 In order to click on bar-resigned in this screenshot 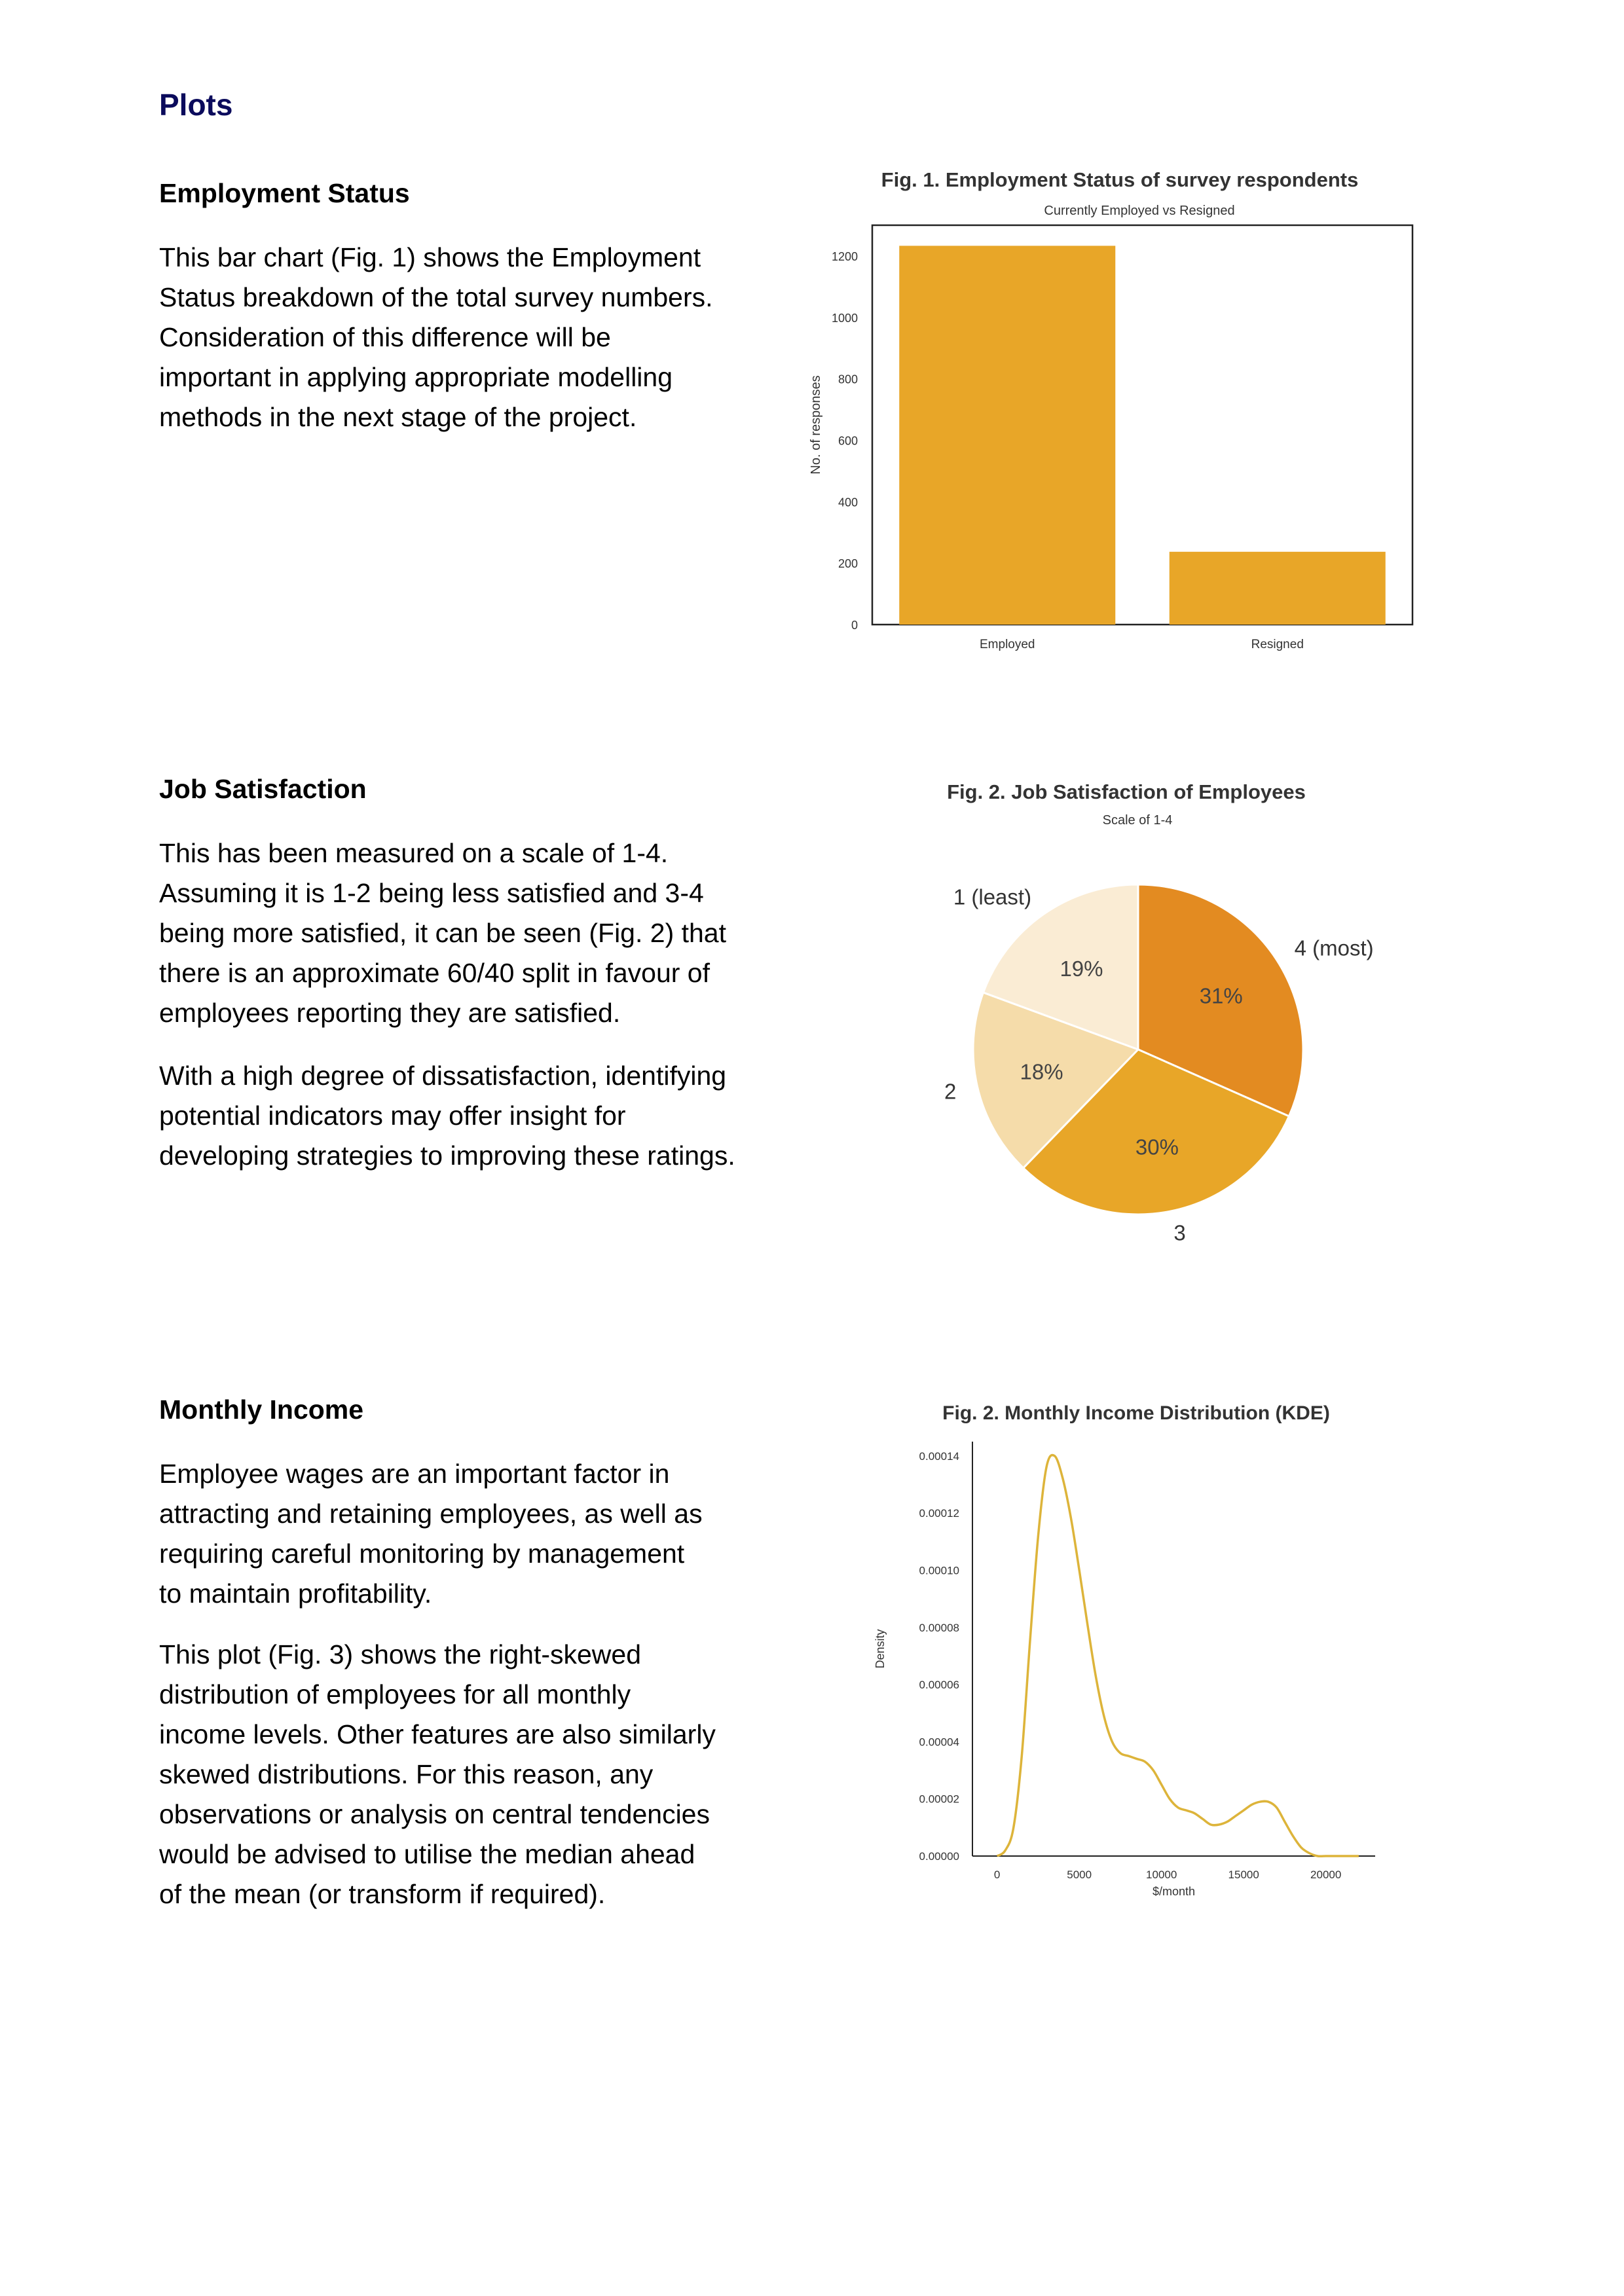, I will do `click(1277, 588)`.